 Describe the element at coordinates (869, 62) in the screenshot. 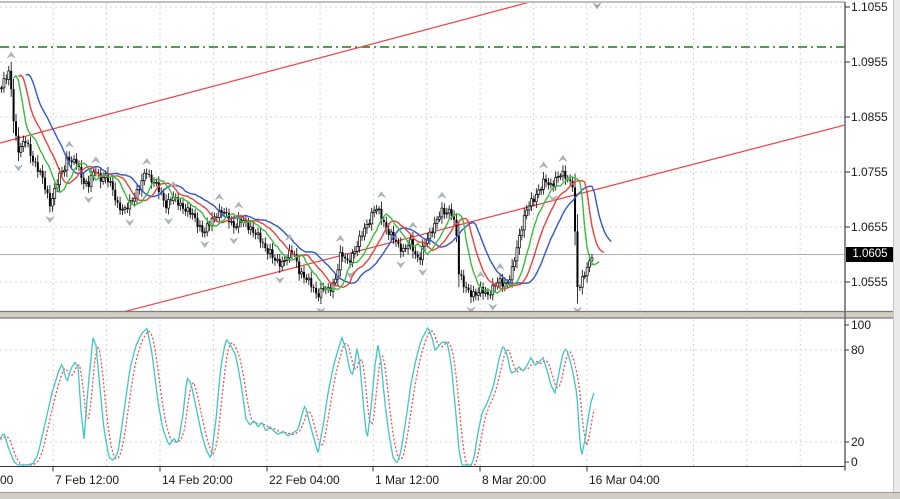

I see `price-tick-label: 1.0955` at that location.